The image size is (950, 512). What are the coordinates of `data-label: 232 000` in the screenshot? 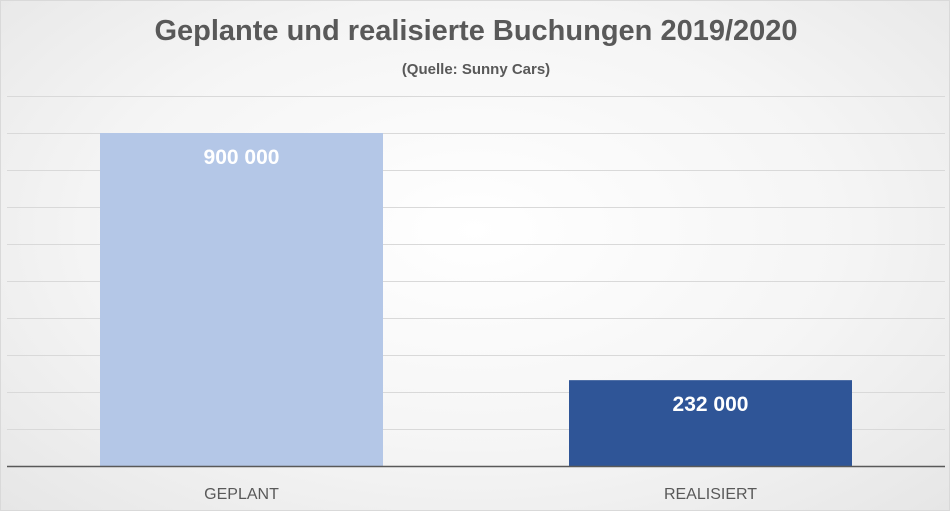 It's located at (711, 404).